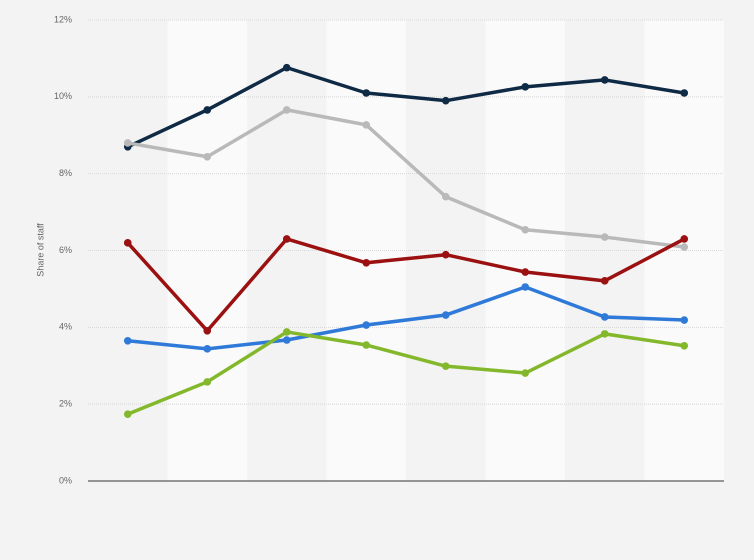  What do you see at coordinates (40, 250) in the screenshot?
I see `y-axis-label: Share of staff` at bounding box center [40, 250].